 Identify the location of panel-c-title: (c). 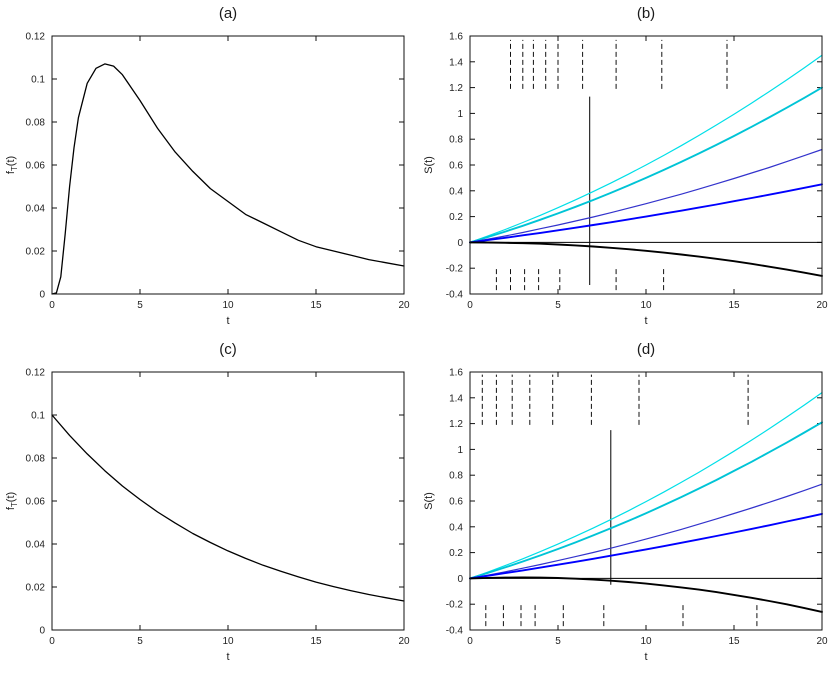
(228, 349).